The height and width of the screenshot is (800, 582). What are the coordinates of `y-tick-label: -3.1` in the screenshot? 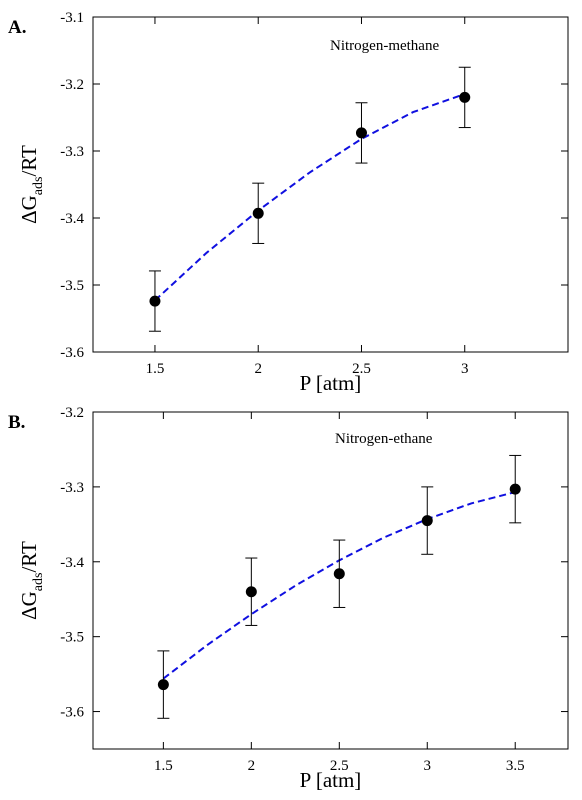 It's located at (72, 18).